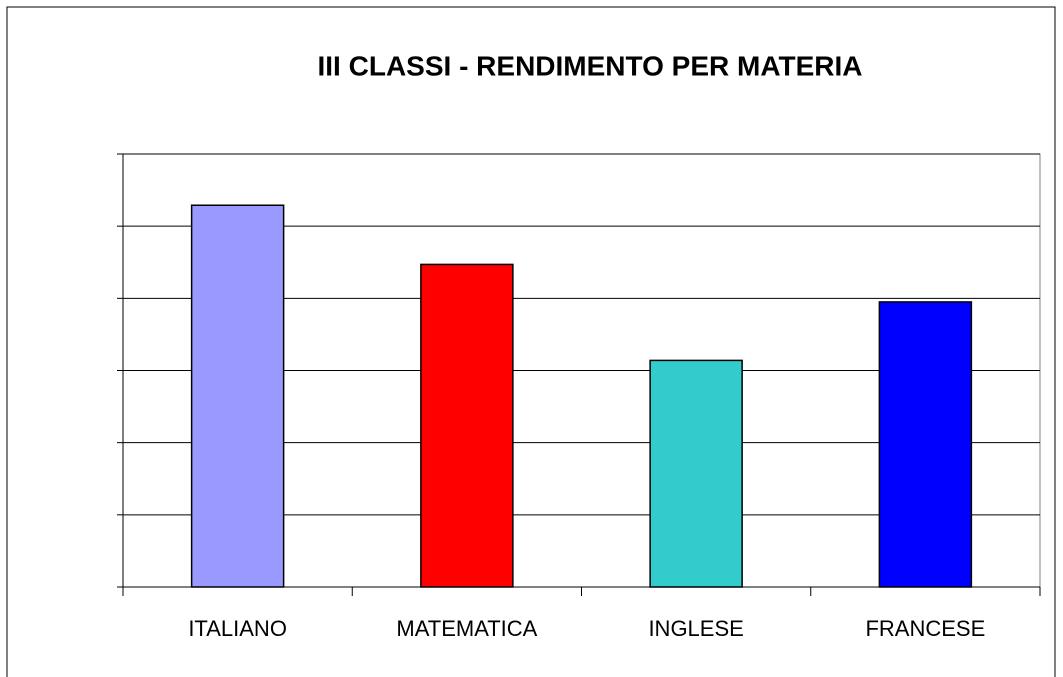 Image resolution: width=1063 pixels, height=677 pixels. I want to click on x-tick-label: MATEMATICA, so click(466, 628).